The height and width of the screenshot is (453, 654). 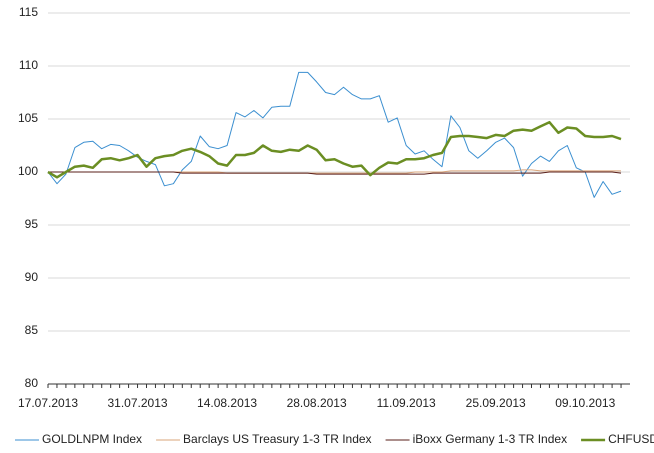 What do you see at coordinates (28, 65) in the screenshot?
I see `y-tick-label: 110` at bounding box center [28, 65].